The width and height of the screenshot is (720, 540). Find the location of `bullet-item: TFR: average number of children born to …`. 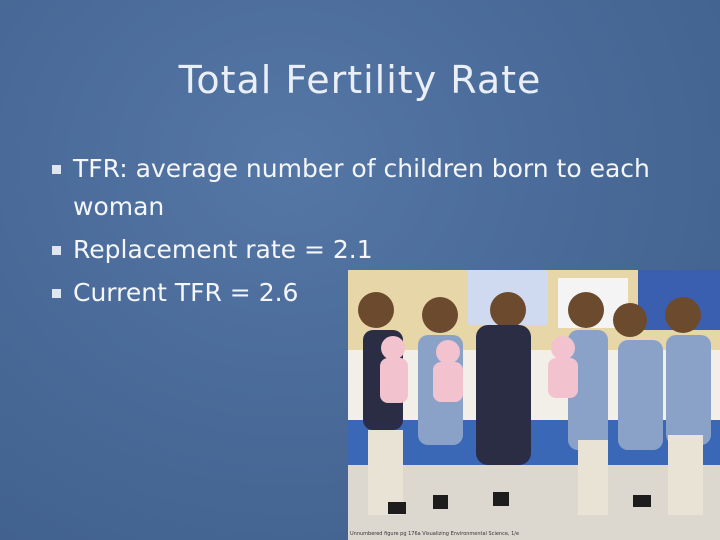

bullet-item: TFR: average number of children born to … is located at coordinates (352, 188).